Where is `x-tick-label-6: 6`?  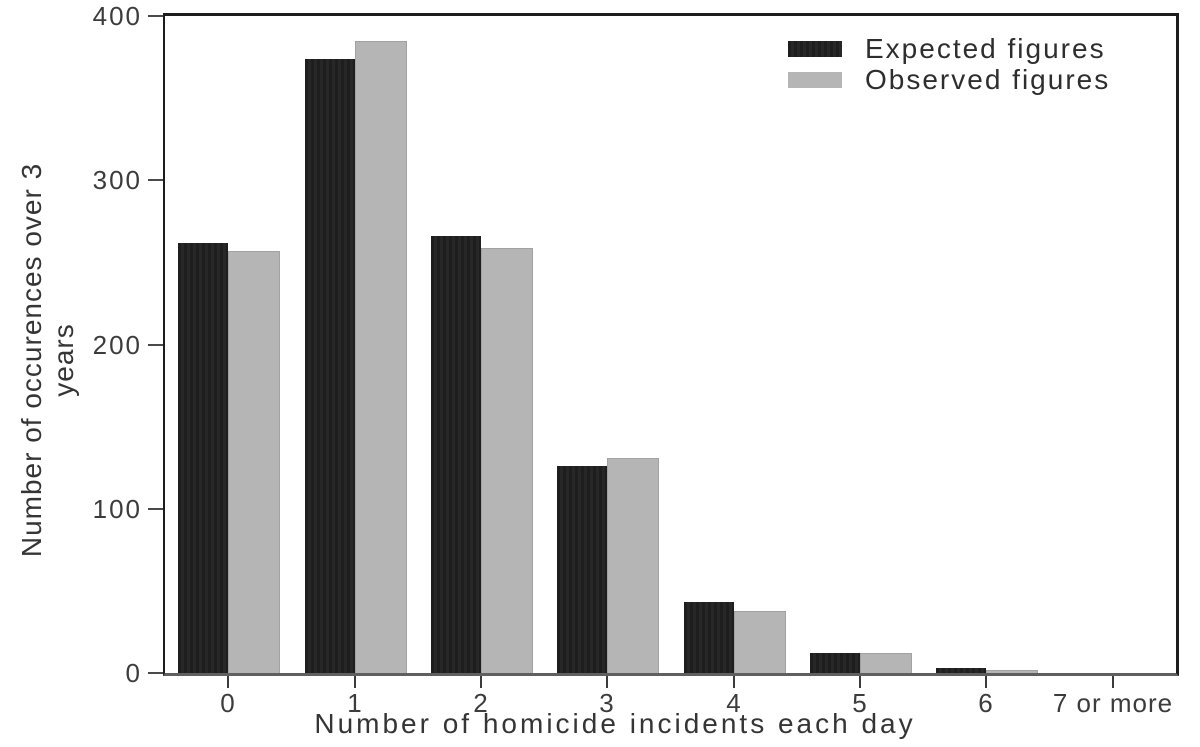
x-tick-label-6: 6 is located at coordinates (986, 703).